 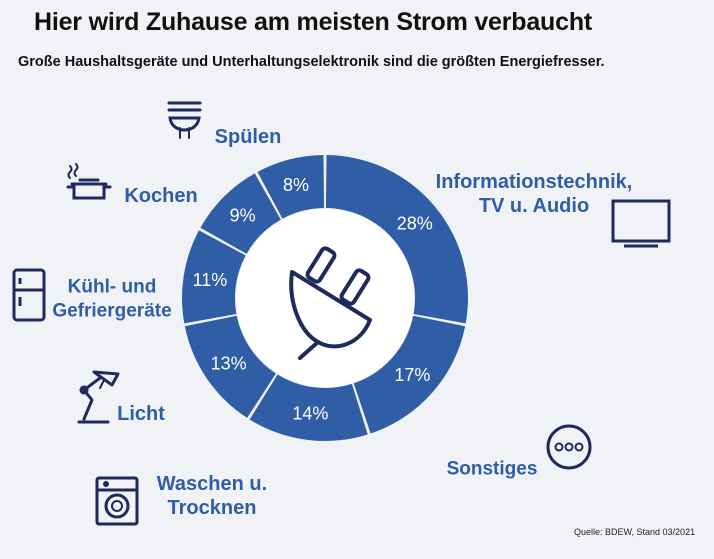 What do you see at coordinates (415, 224) in the screenshot?
I see `value-label-0: 28%` at bounding box center [415, 224].